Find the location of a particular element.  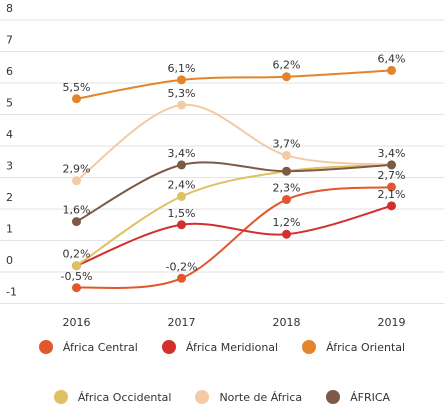

data-label: 1,6% is located at coordinates (77, 210).